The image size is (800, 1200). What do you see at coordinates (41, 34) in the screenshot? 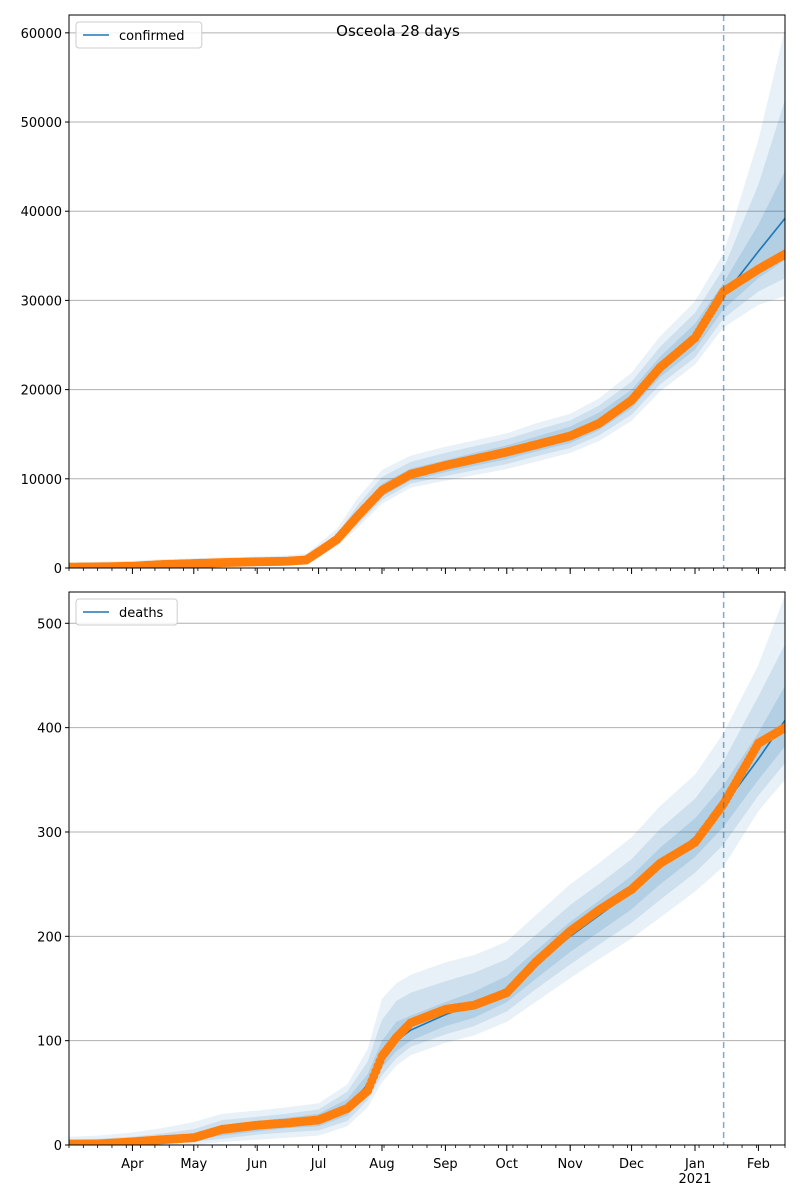
I see `y-tick-label: 60000` at bounding box center [41, 34].